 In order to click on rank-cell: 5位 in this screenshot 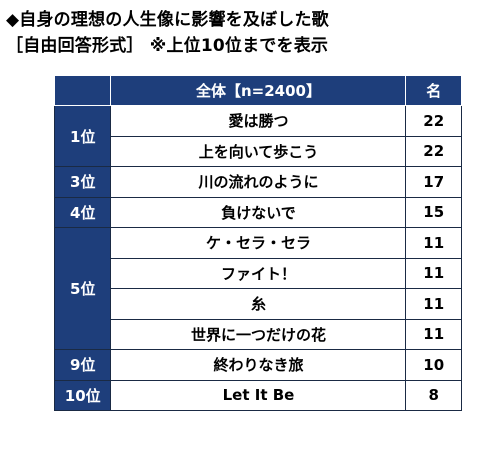, I will do `click(82, 288)`.